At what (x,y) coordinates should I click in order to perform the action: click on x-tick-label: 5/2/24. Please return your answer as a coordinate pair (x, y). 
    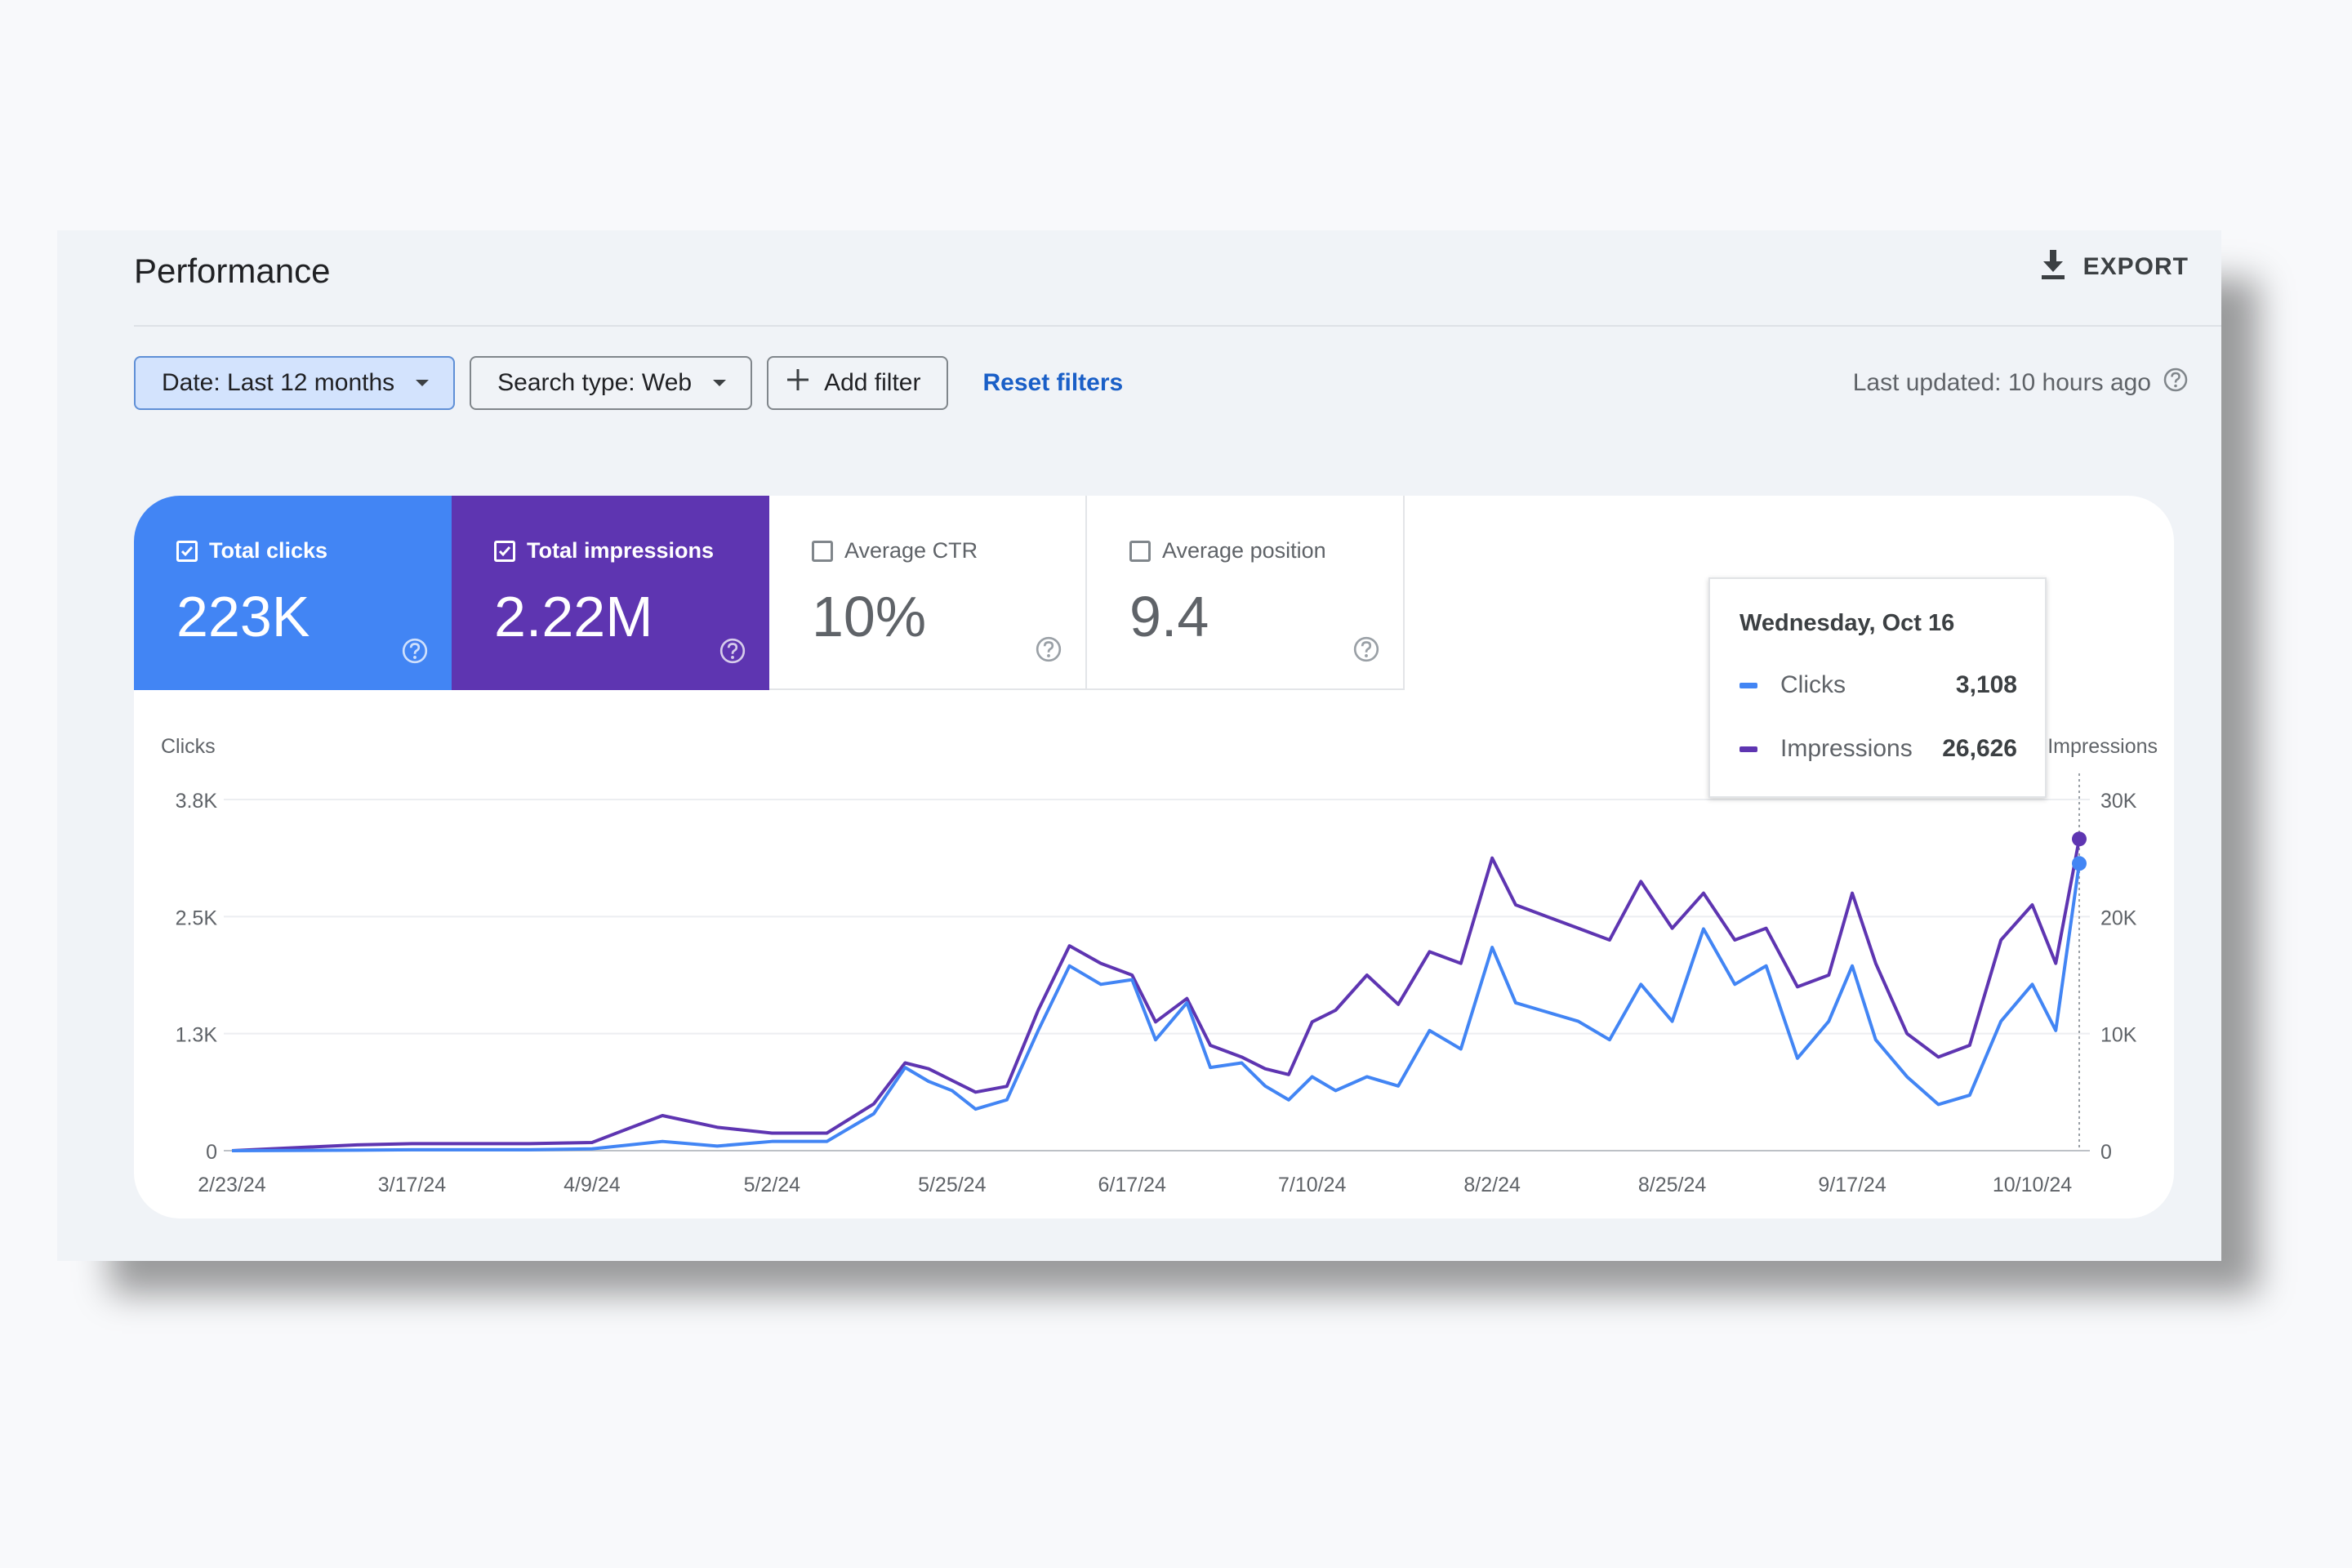
    Looking at the image, I should click on (772, 1185).